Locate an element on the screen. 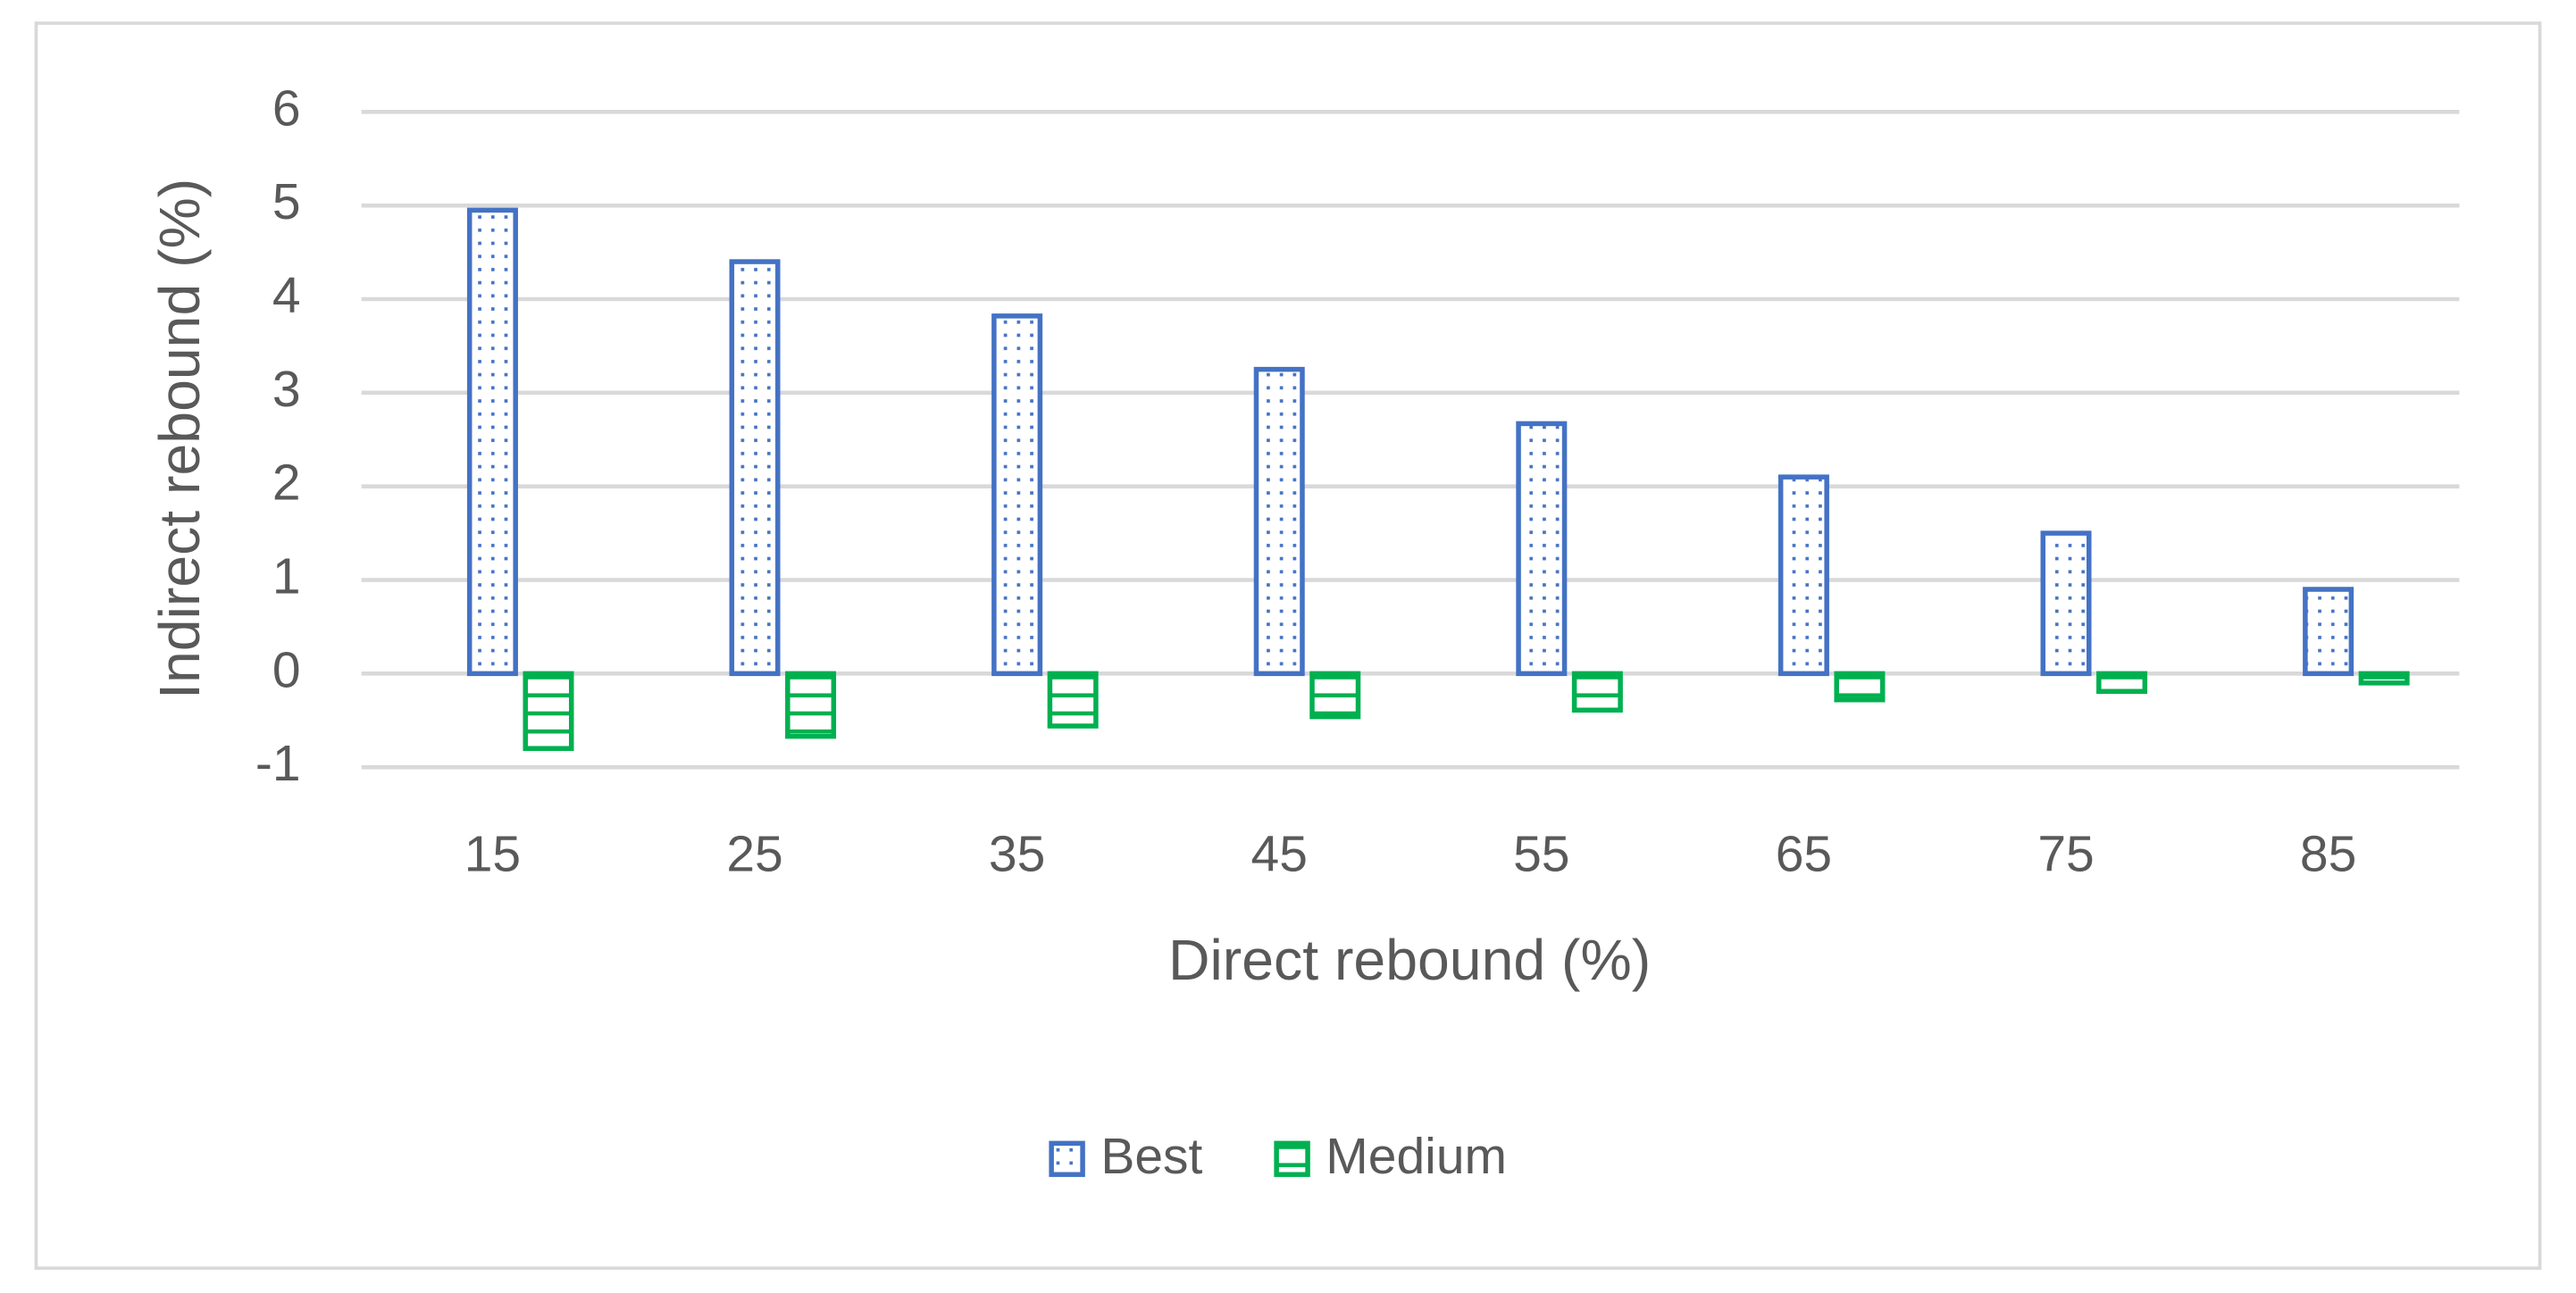  x-tick-label: 45 is located at coordinates (1280, 853).